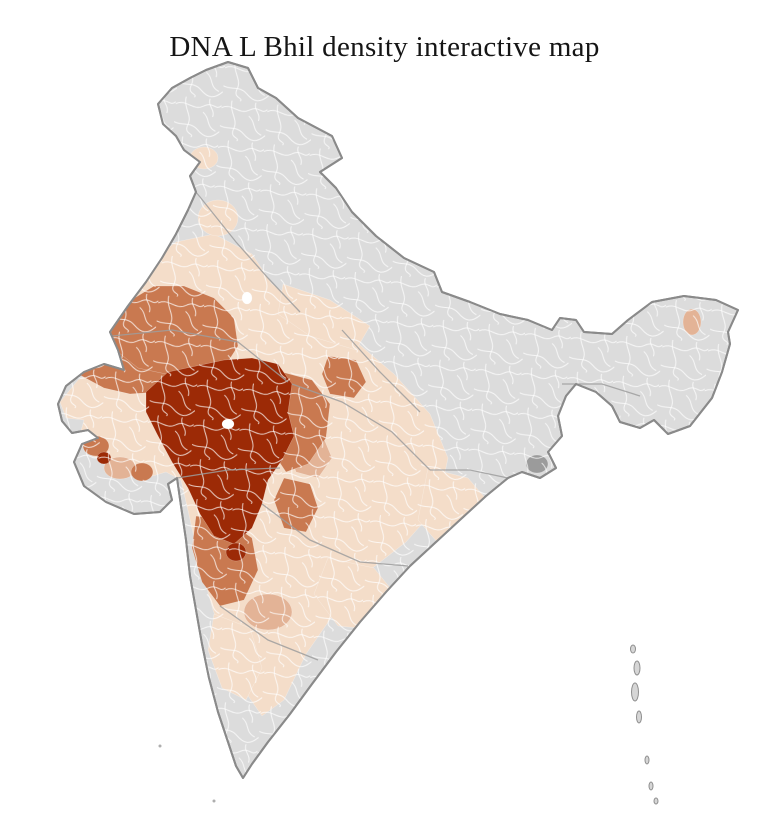 Image resolution: width=769 pixels, height=815 pixels. Describe the element at coordinates (384, 47) in the screenshot. I see `page-title: DNA L Bhil density interactive map` at that location.